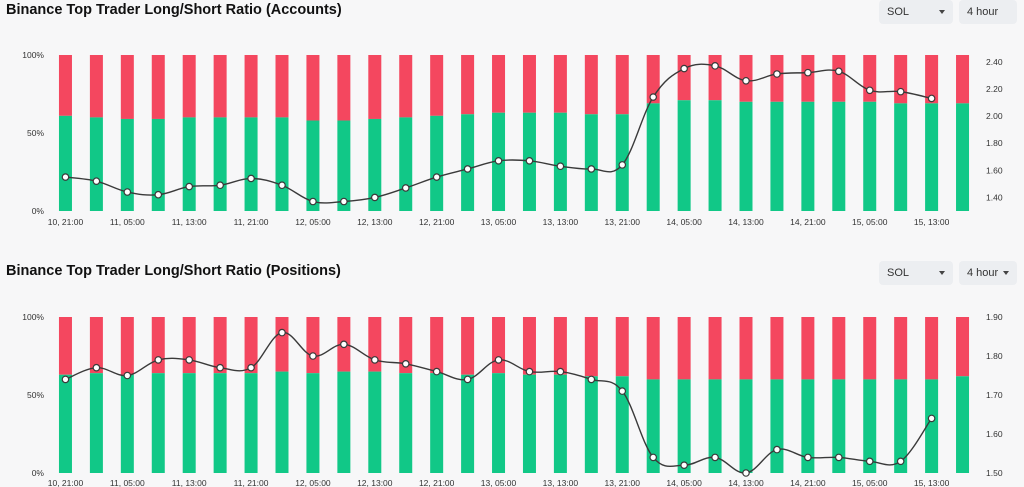  What do you see at coordinates (746, 222) in the screenshot?
I see `x-tick-label: 14, 13:00` at bounding box center [746, 222].